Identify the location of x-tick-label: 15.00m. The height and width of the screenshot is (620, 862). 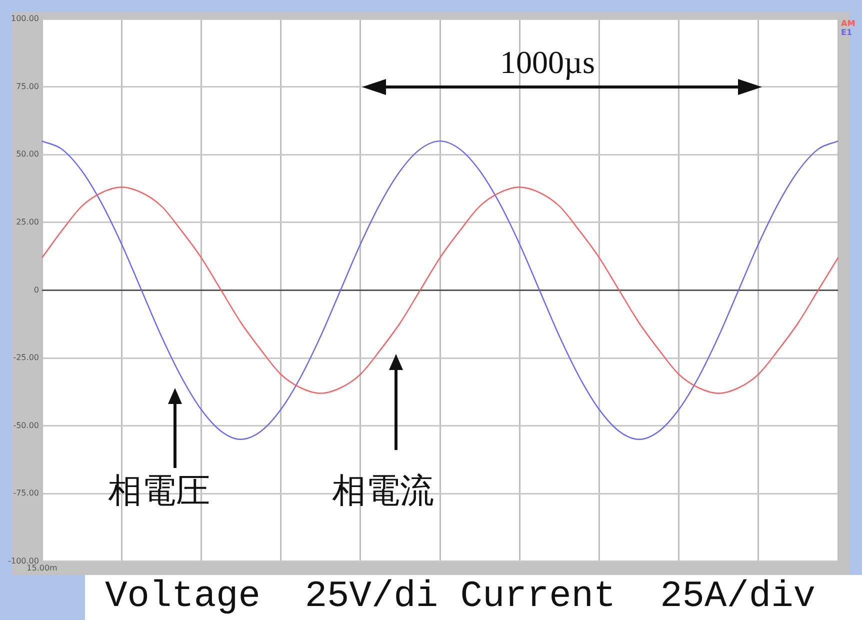
(42, 567).